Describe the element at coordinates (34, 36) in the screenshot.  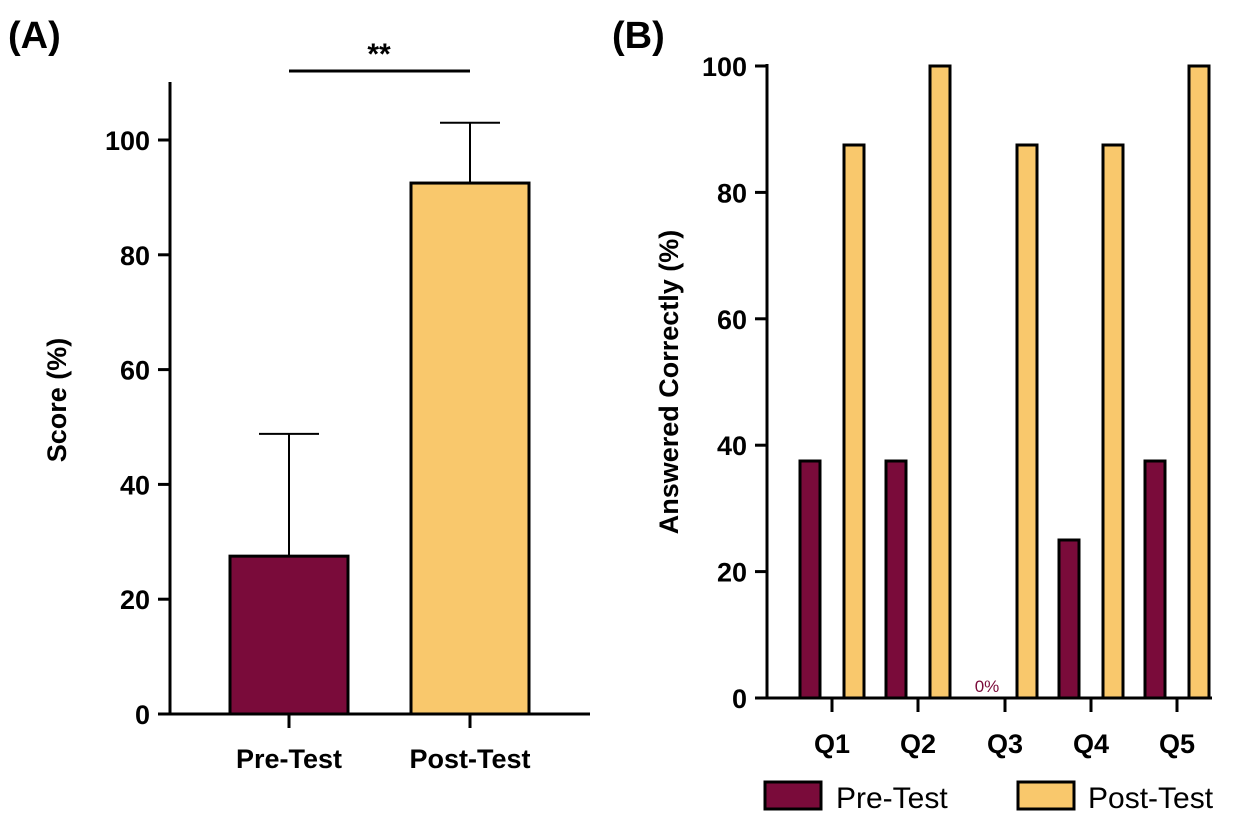
I see `panel-a-label: (A)` at that location.